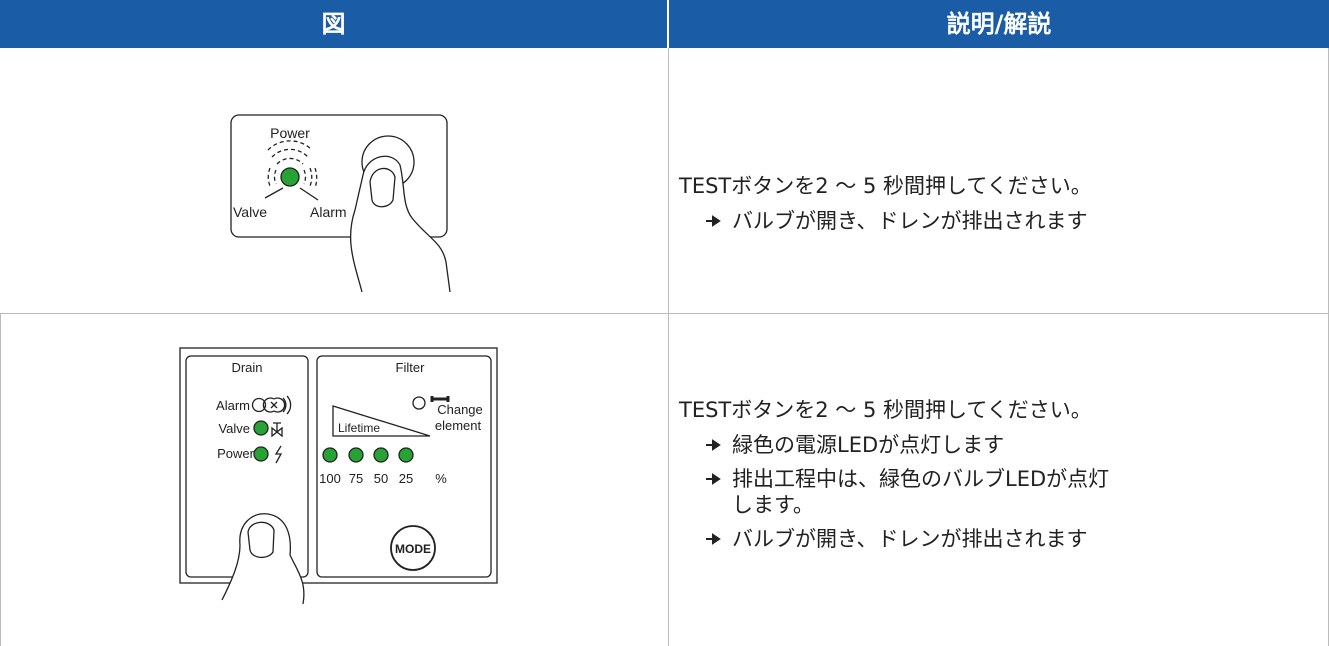 The image size is (1329, 646). What do you see at coordinates (999, 24) in the screenshot?
I see `header-cell: 説明/解説` at bounding box center [999, 24].